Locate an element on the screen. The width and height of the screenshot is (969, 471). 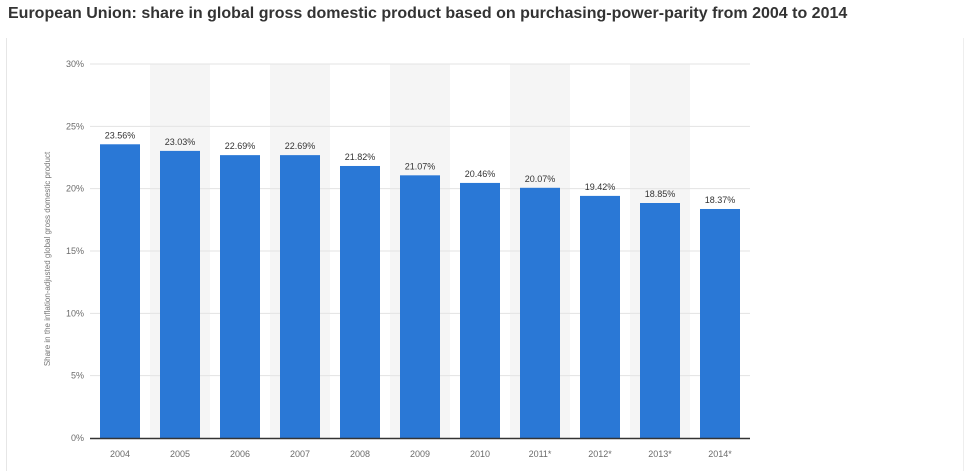
data-label: 18.37% is located at coordinates (720, 200).